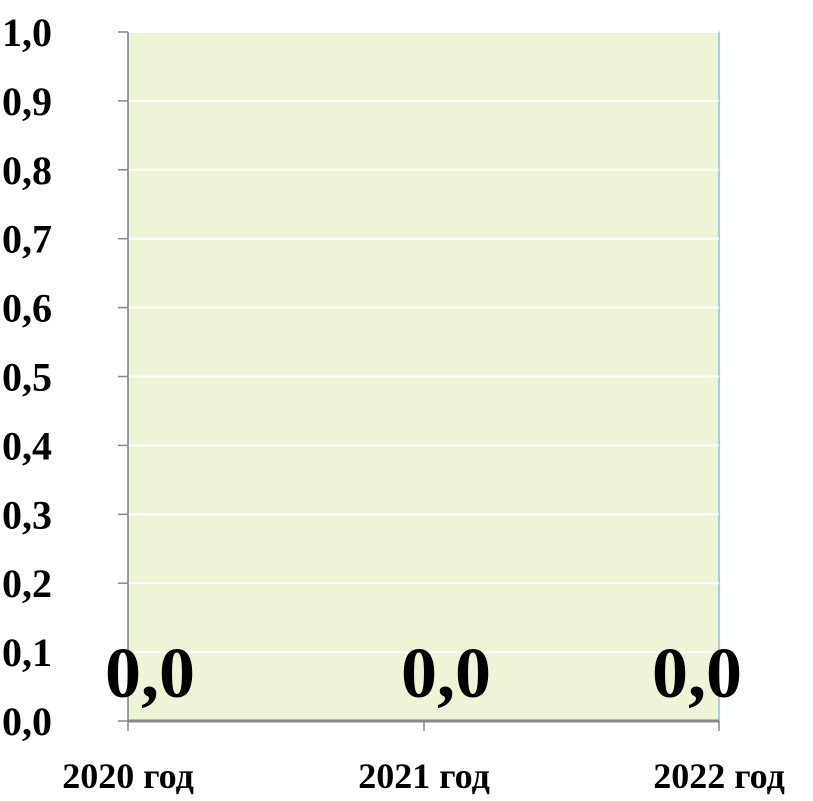  Describe the element at coordinates (27, 308) in the screenshot. I see `y-tick-label: 0,6` at that location.